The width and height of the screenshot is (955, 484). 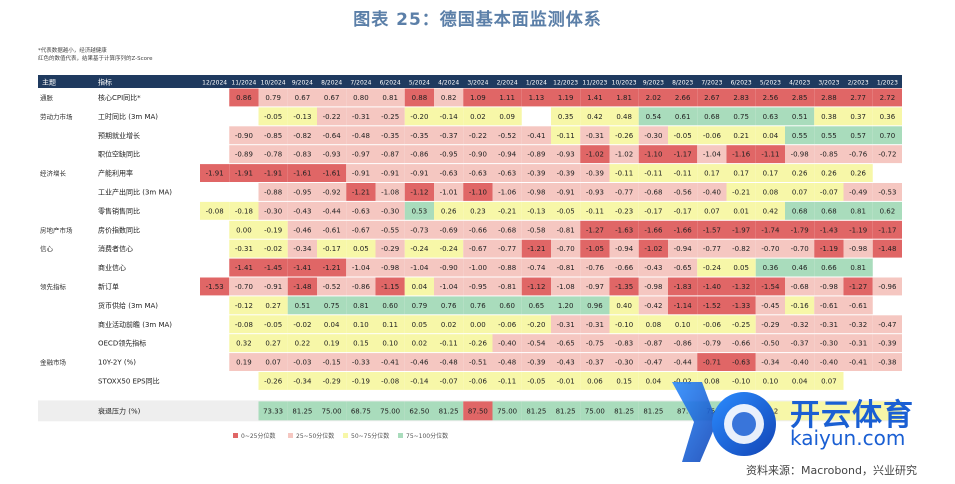 I want to click on cell-value: -0.70, so click(x=566, y=249).